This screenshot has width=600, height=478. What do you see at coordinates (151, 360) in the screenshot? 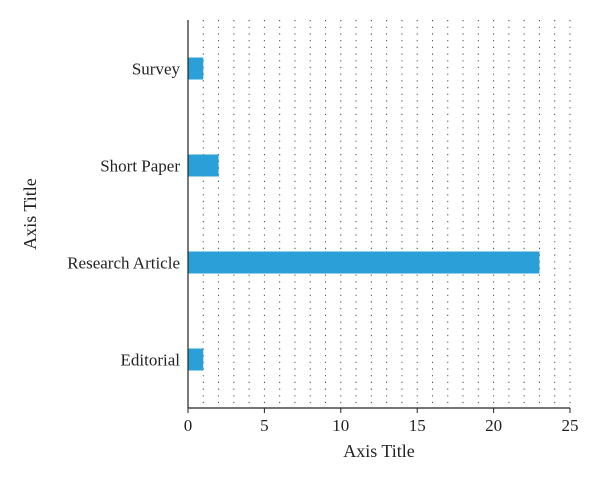
I see `category-label: Editorial` at bounding box center [151, 360].